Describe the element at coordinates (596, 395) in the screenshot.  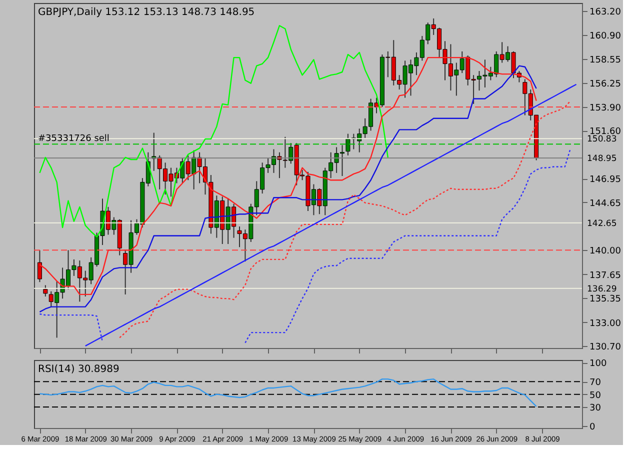
I see `y-tick-label: 50` at that location.